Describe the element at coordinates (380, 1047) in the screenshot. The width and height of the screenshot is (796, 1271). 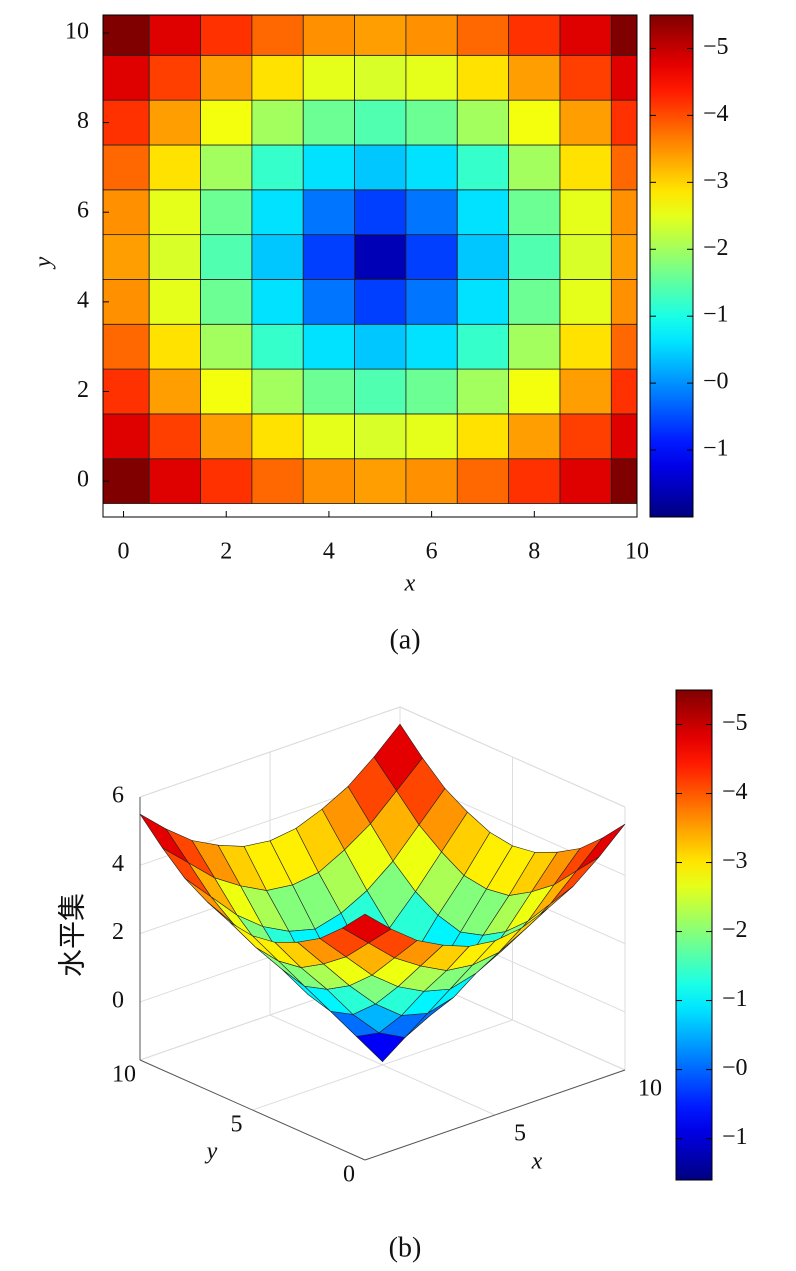
I see `surface-patch` at that location.